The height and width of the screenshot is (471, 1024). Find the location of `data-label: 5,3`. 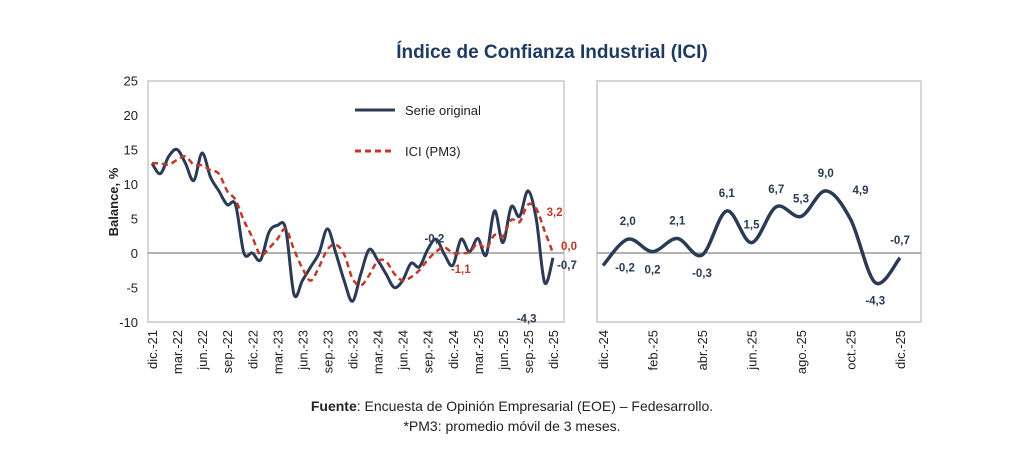

data-label: 5,3 is located at coordinates (801, 199).